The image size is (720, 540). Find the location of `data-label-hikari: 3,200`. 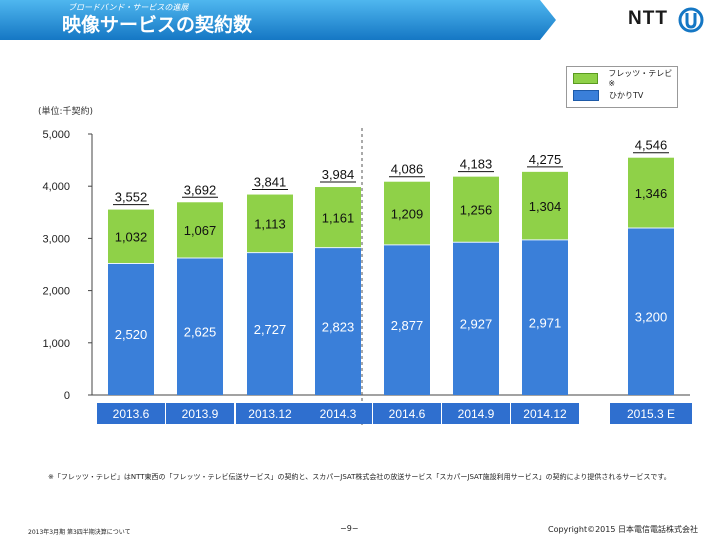

data-label-hikari: 3,200 is located at coordinates (651, 316).